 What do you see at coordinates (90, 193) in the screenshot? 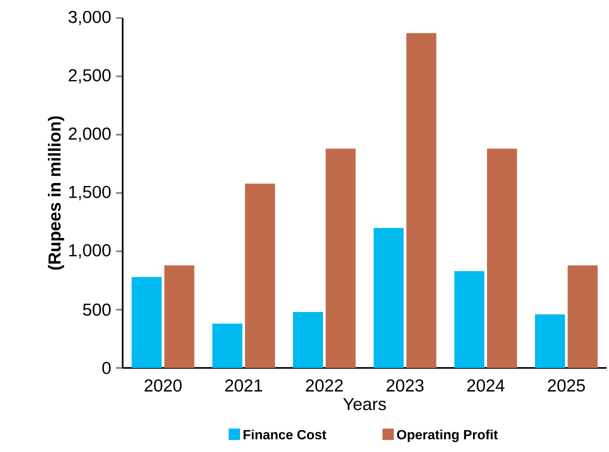
I see `y-tick-label: 1,500` at bounding box center [90, 193].